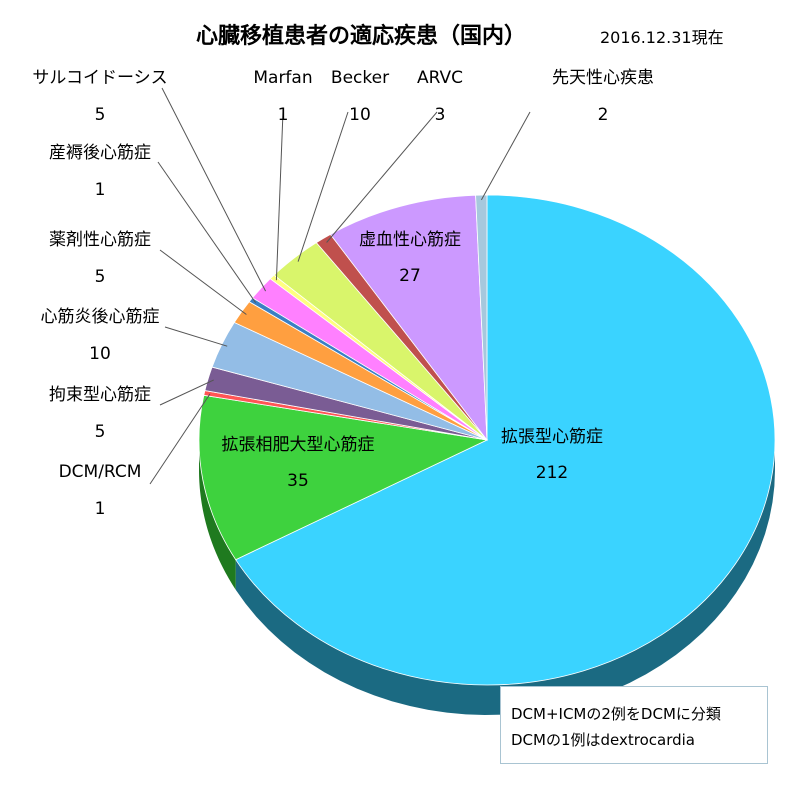 The image size is (800, 800). I want to click on note-line-2: DCMの1例はdextrocardia, so click(603, 740).